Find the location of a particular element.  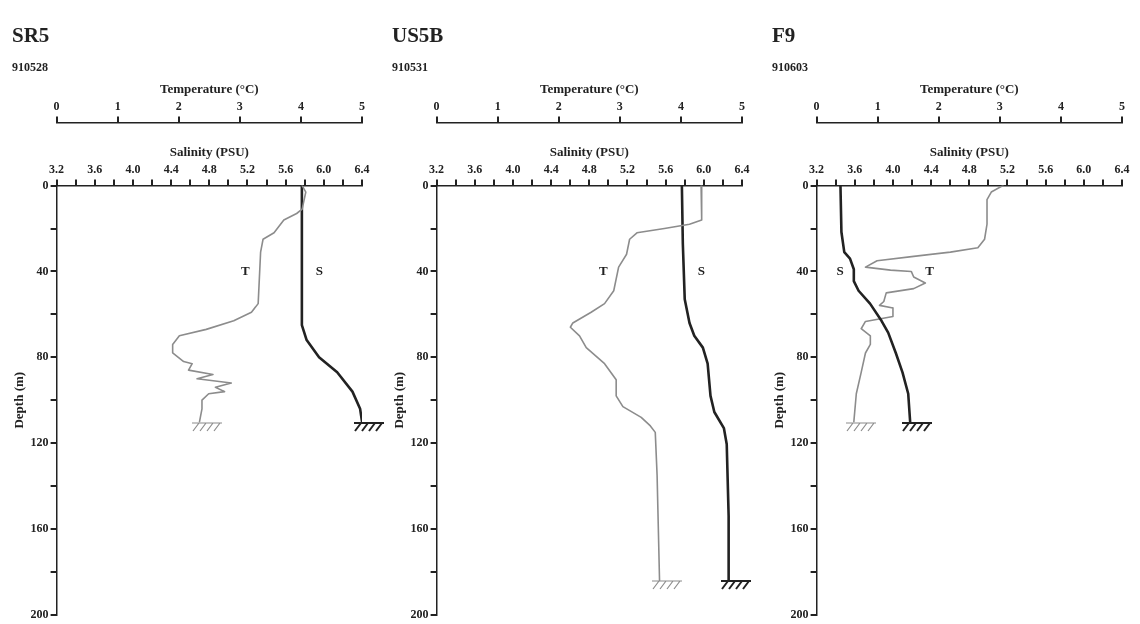

chart-subtitle: 910603 is located at coordinates (790, 67).